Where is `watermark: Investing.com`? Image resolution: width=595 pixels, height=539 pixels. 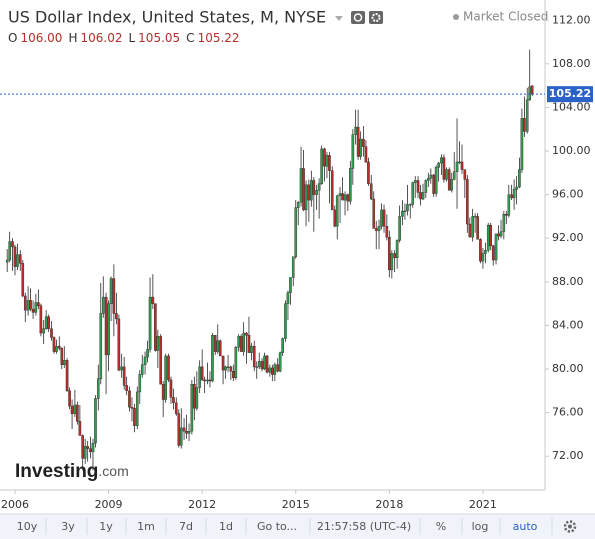 watermark: Investing.com is located at coordinates (72, 471).